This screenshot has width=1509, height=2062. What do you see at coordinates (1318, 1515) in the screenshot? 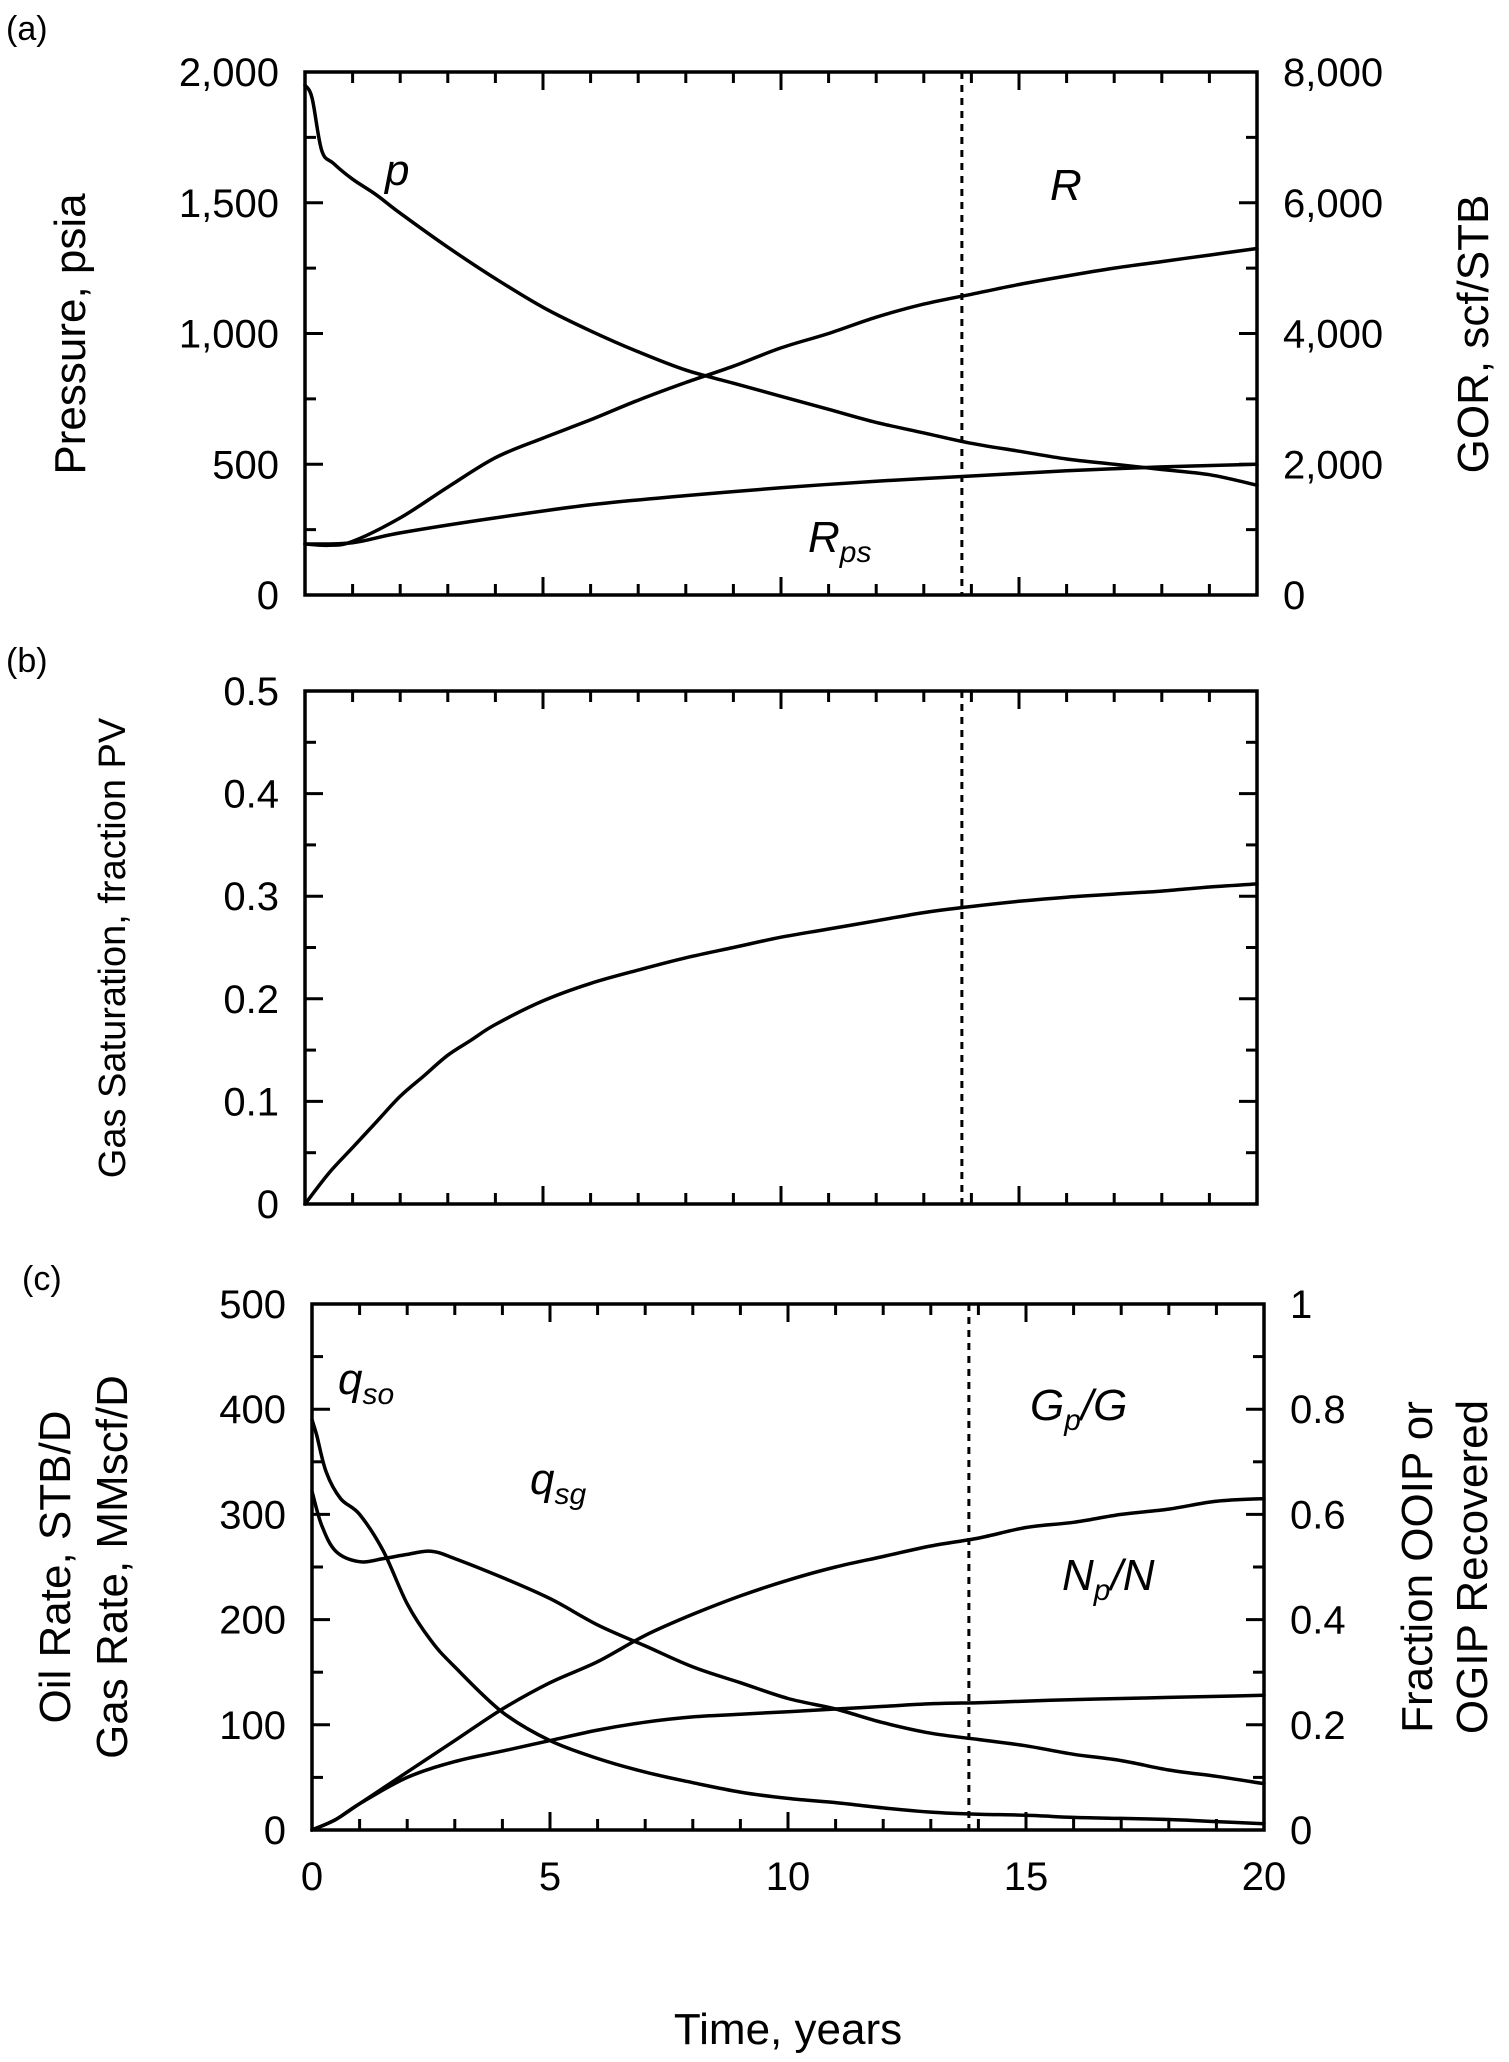
I see `y2-tick-label: 0.6` at bounding box center [1318, 1515].